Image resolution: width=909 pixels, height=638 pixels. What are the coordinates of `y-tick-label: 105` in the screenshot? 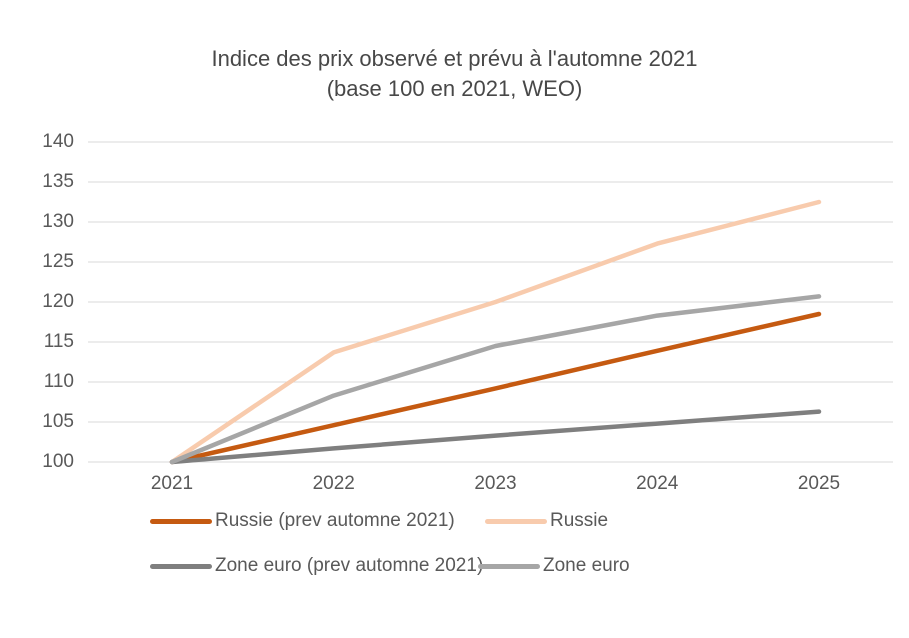 It's located at (58, 421).